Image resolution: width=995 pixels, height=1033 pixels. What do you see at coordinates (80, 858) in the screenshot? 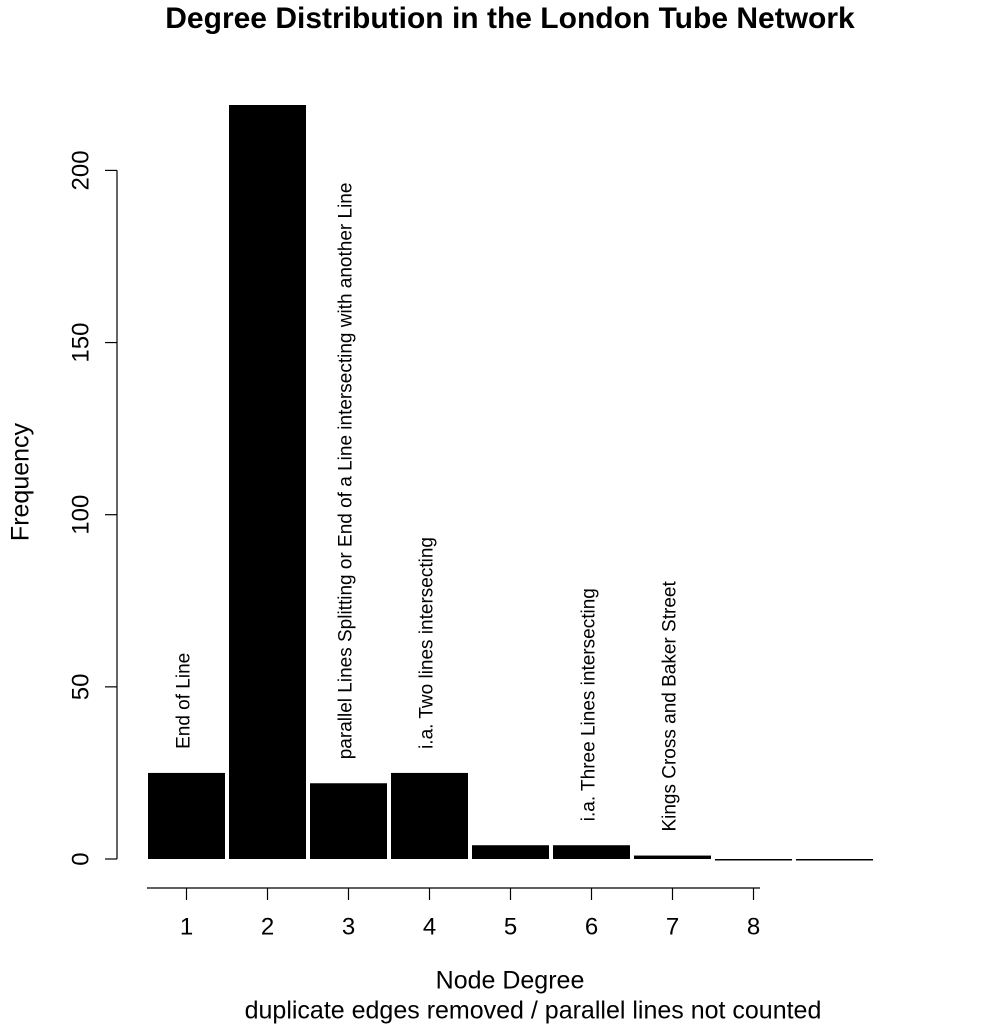
I see `y-tick-label: 0` at bounding box center [80, 858].